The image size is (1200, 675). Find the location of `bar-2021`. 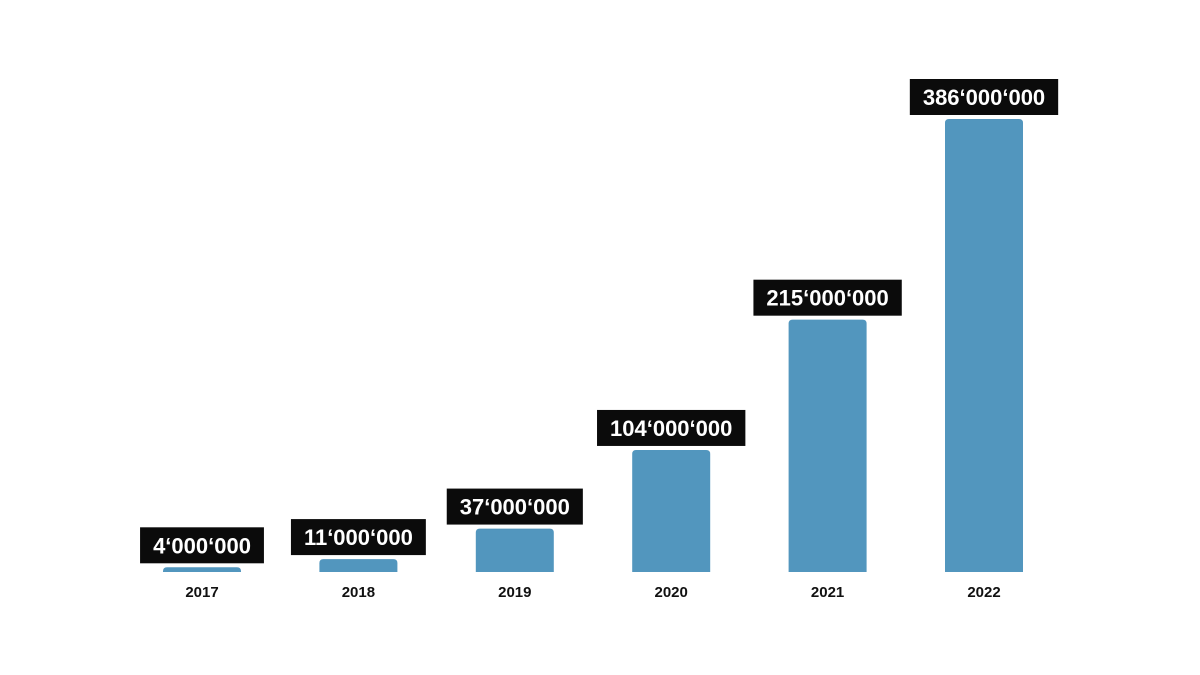

bar-2021 is located at coordinates (827, 445).